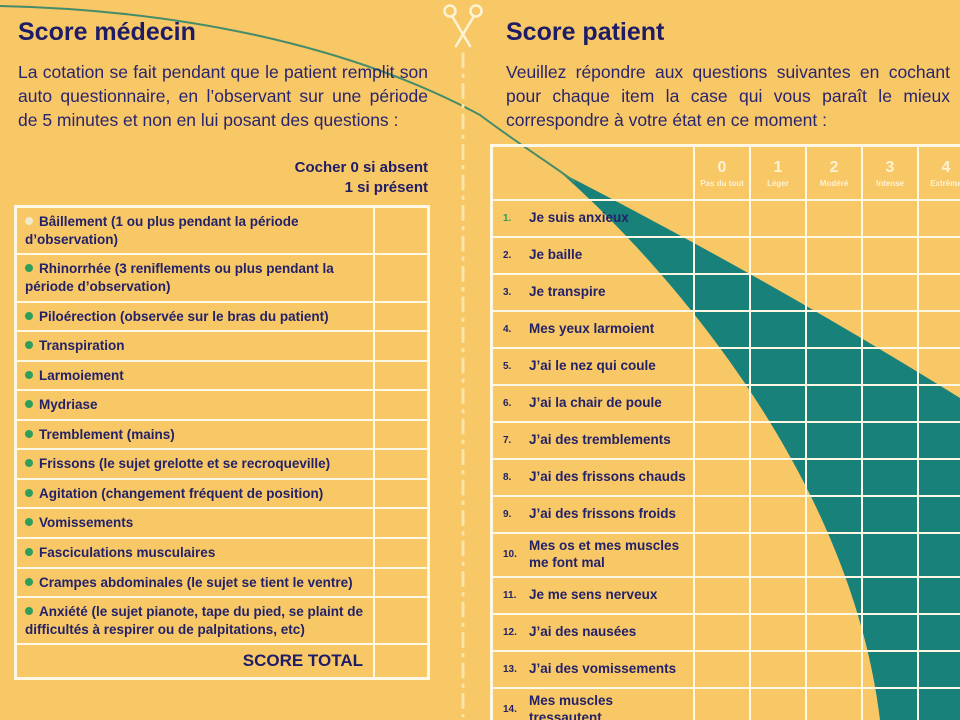  What do you see at coordinates (86, 523) in the screenshot?
I see `symptom-label: Vomissements` at bounding box center [86, 523].